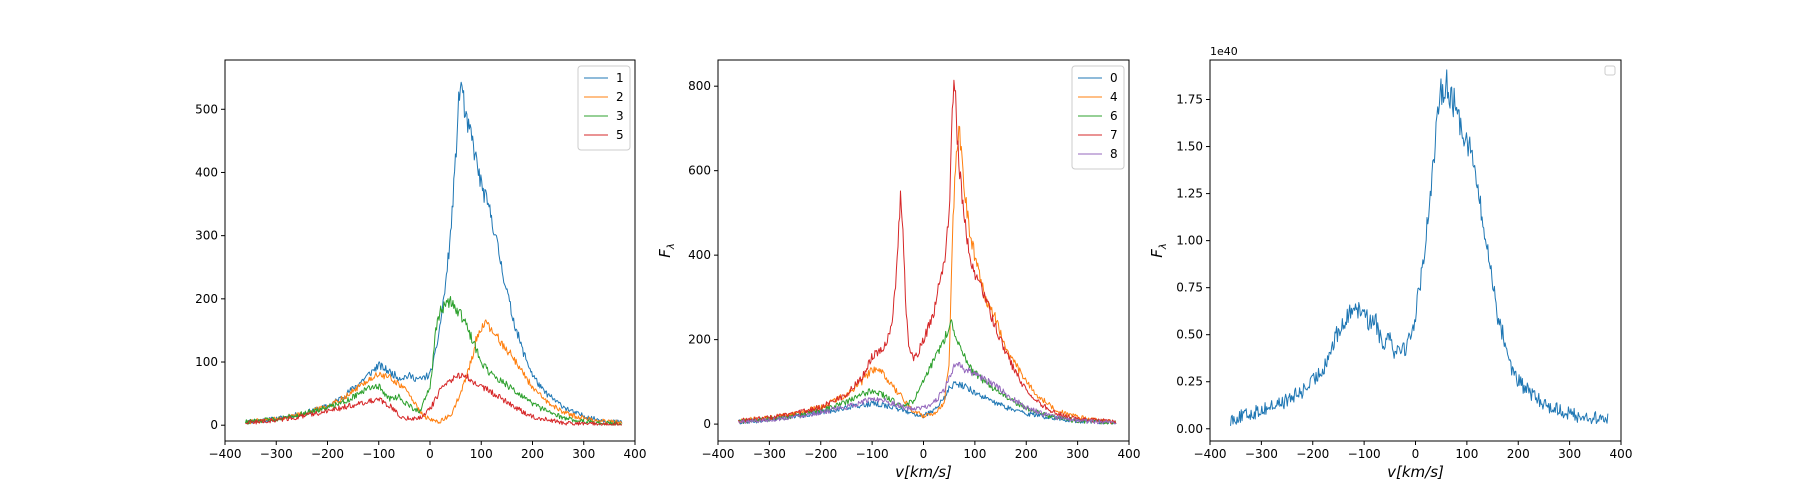 This screenshot has width=1800, height=504. I want to click on y-tick-label: 100, so click(206, 362).